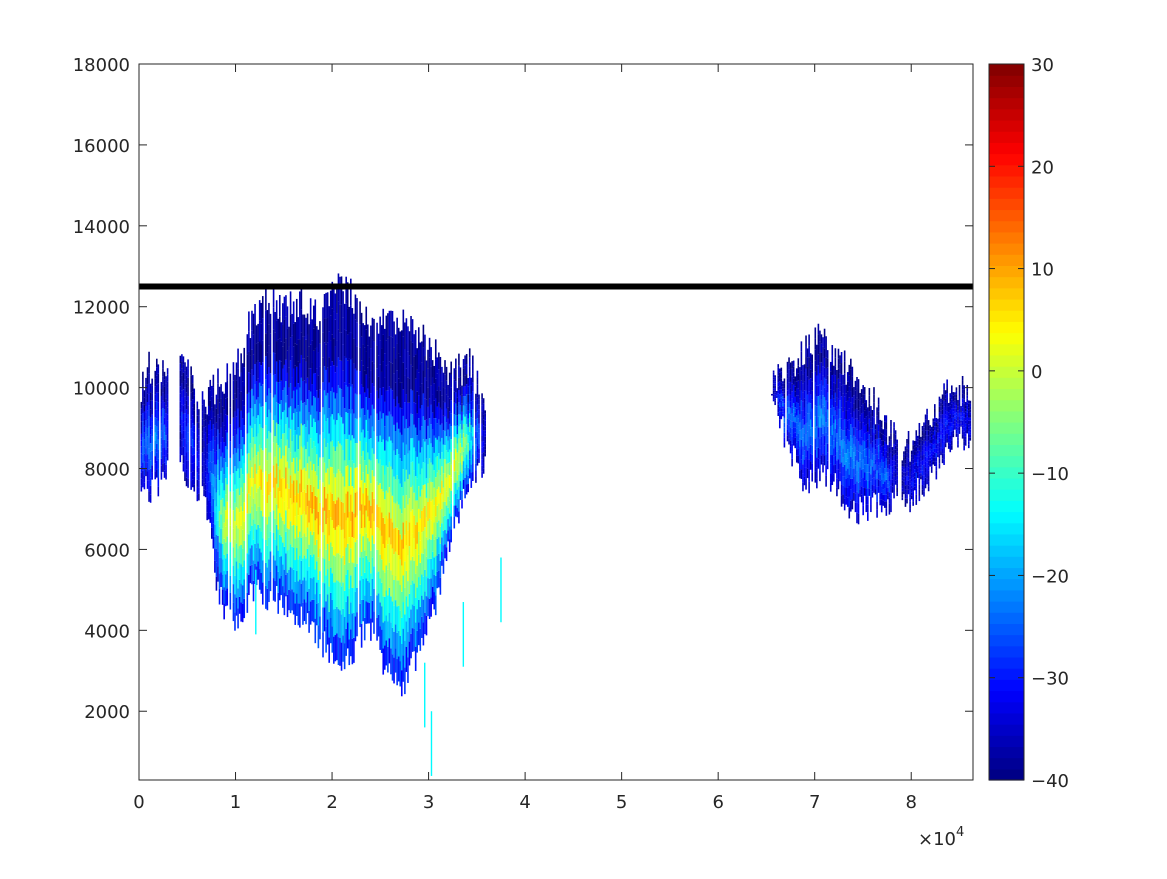  Describe the element at coordinates (138, 802) in the screenshot. I see `x-tick-label: 0` at that location.